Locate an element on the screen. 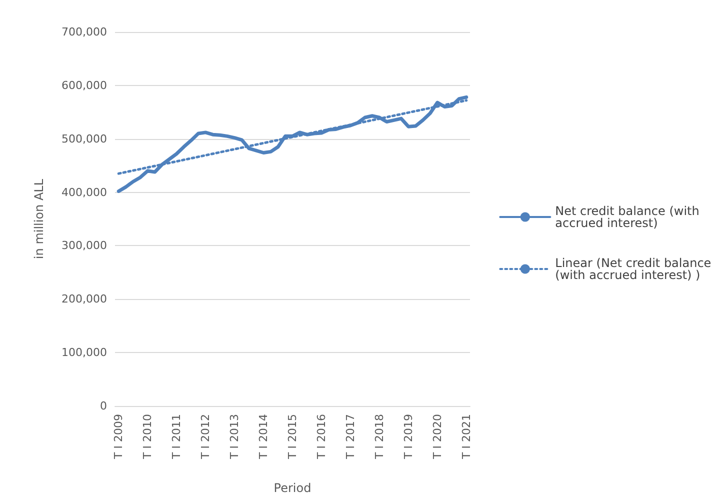  legend-label: Linear (Net credit balance (with accrued interest) ) is located at coordinates (635, 269).